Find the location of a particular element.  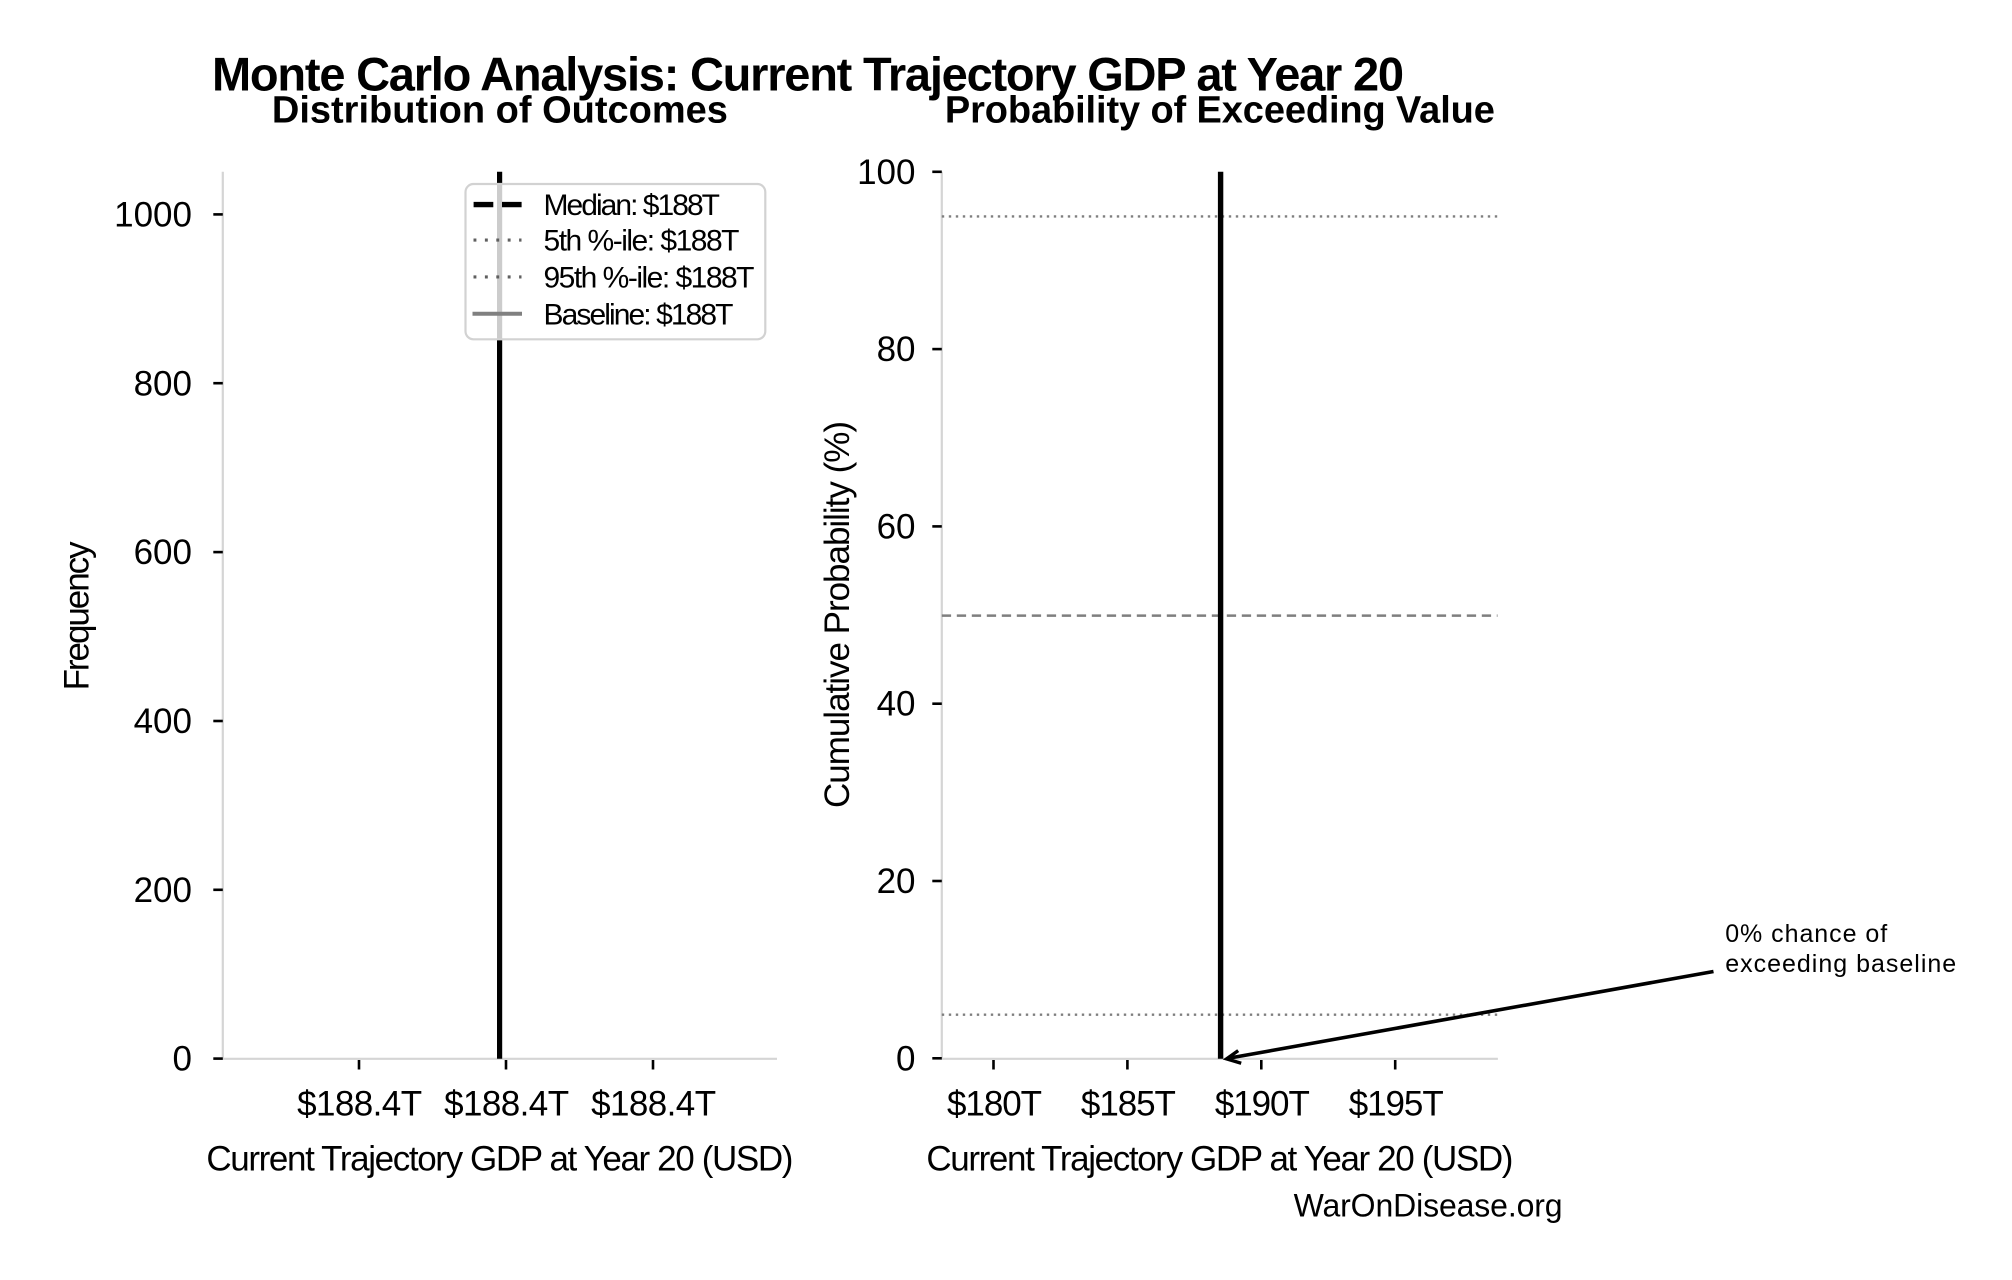

svg-text: WarOnDisease.org is located at coordinates (1428, 1205).